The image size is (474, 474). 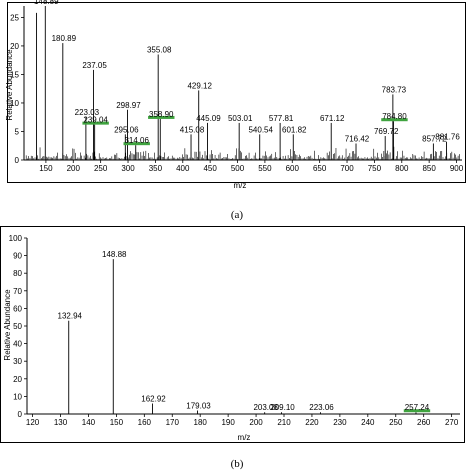 What do you see at coordinates (17, 308) in the screenshot?
I see `panel-b-y-tick-label: 60` at bounding box center [17, 308].